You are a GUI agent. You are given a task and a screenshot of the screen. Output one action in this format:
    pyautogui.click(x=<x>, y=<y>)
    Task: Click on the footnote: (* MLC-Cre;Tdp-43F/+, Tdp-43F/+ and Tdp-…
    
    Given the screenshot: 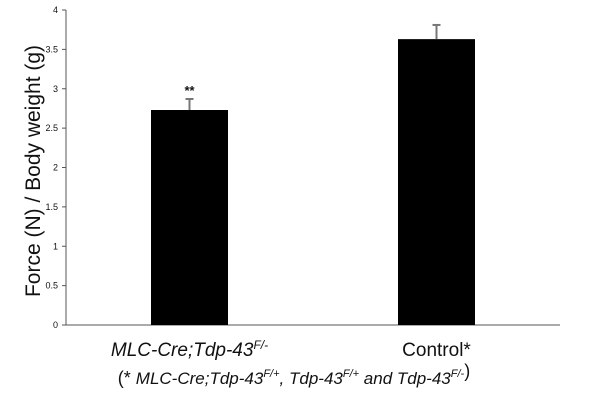 What is the action you would take?
    pyautogui.click(x=294, y=374)
    